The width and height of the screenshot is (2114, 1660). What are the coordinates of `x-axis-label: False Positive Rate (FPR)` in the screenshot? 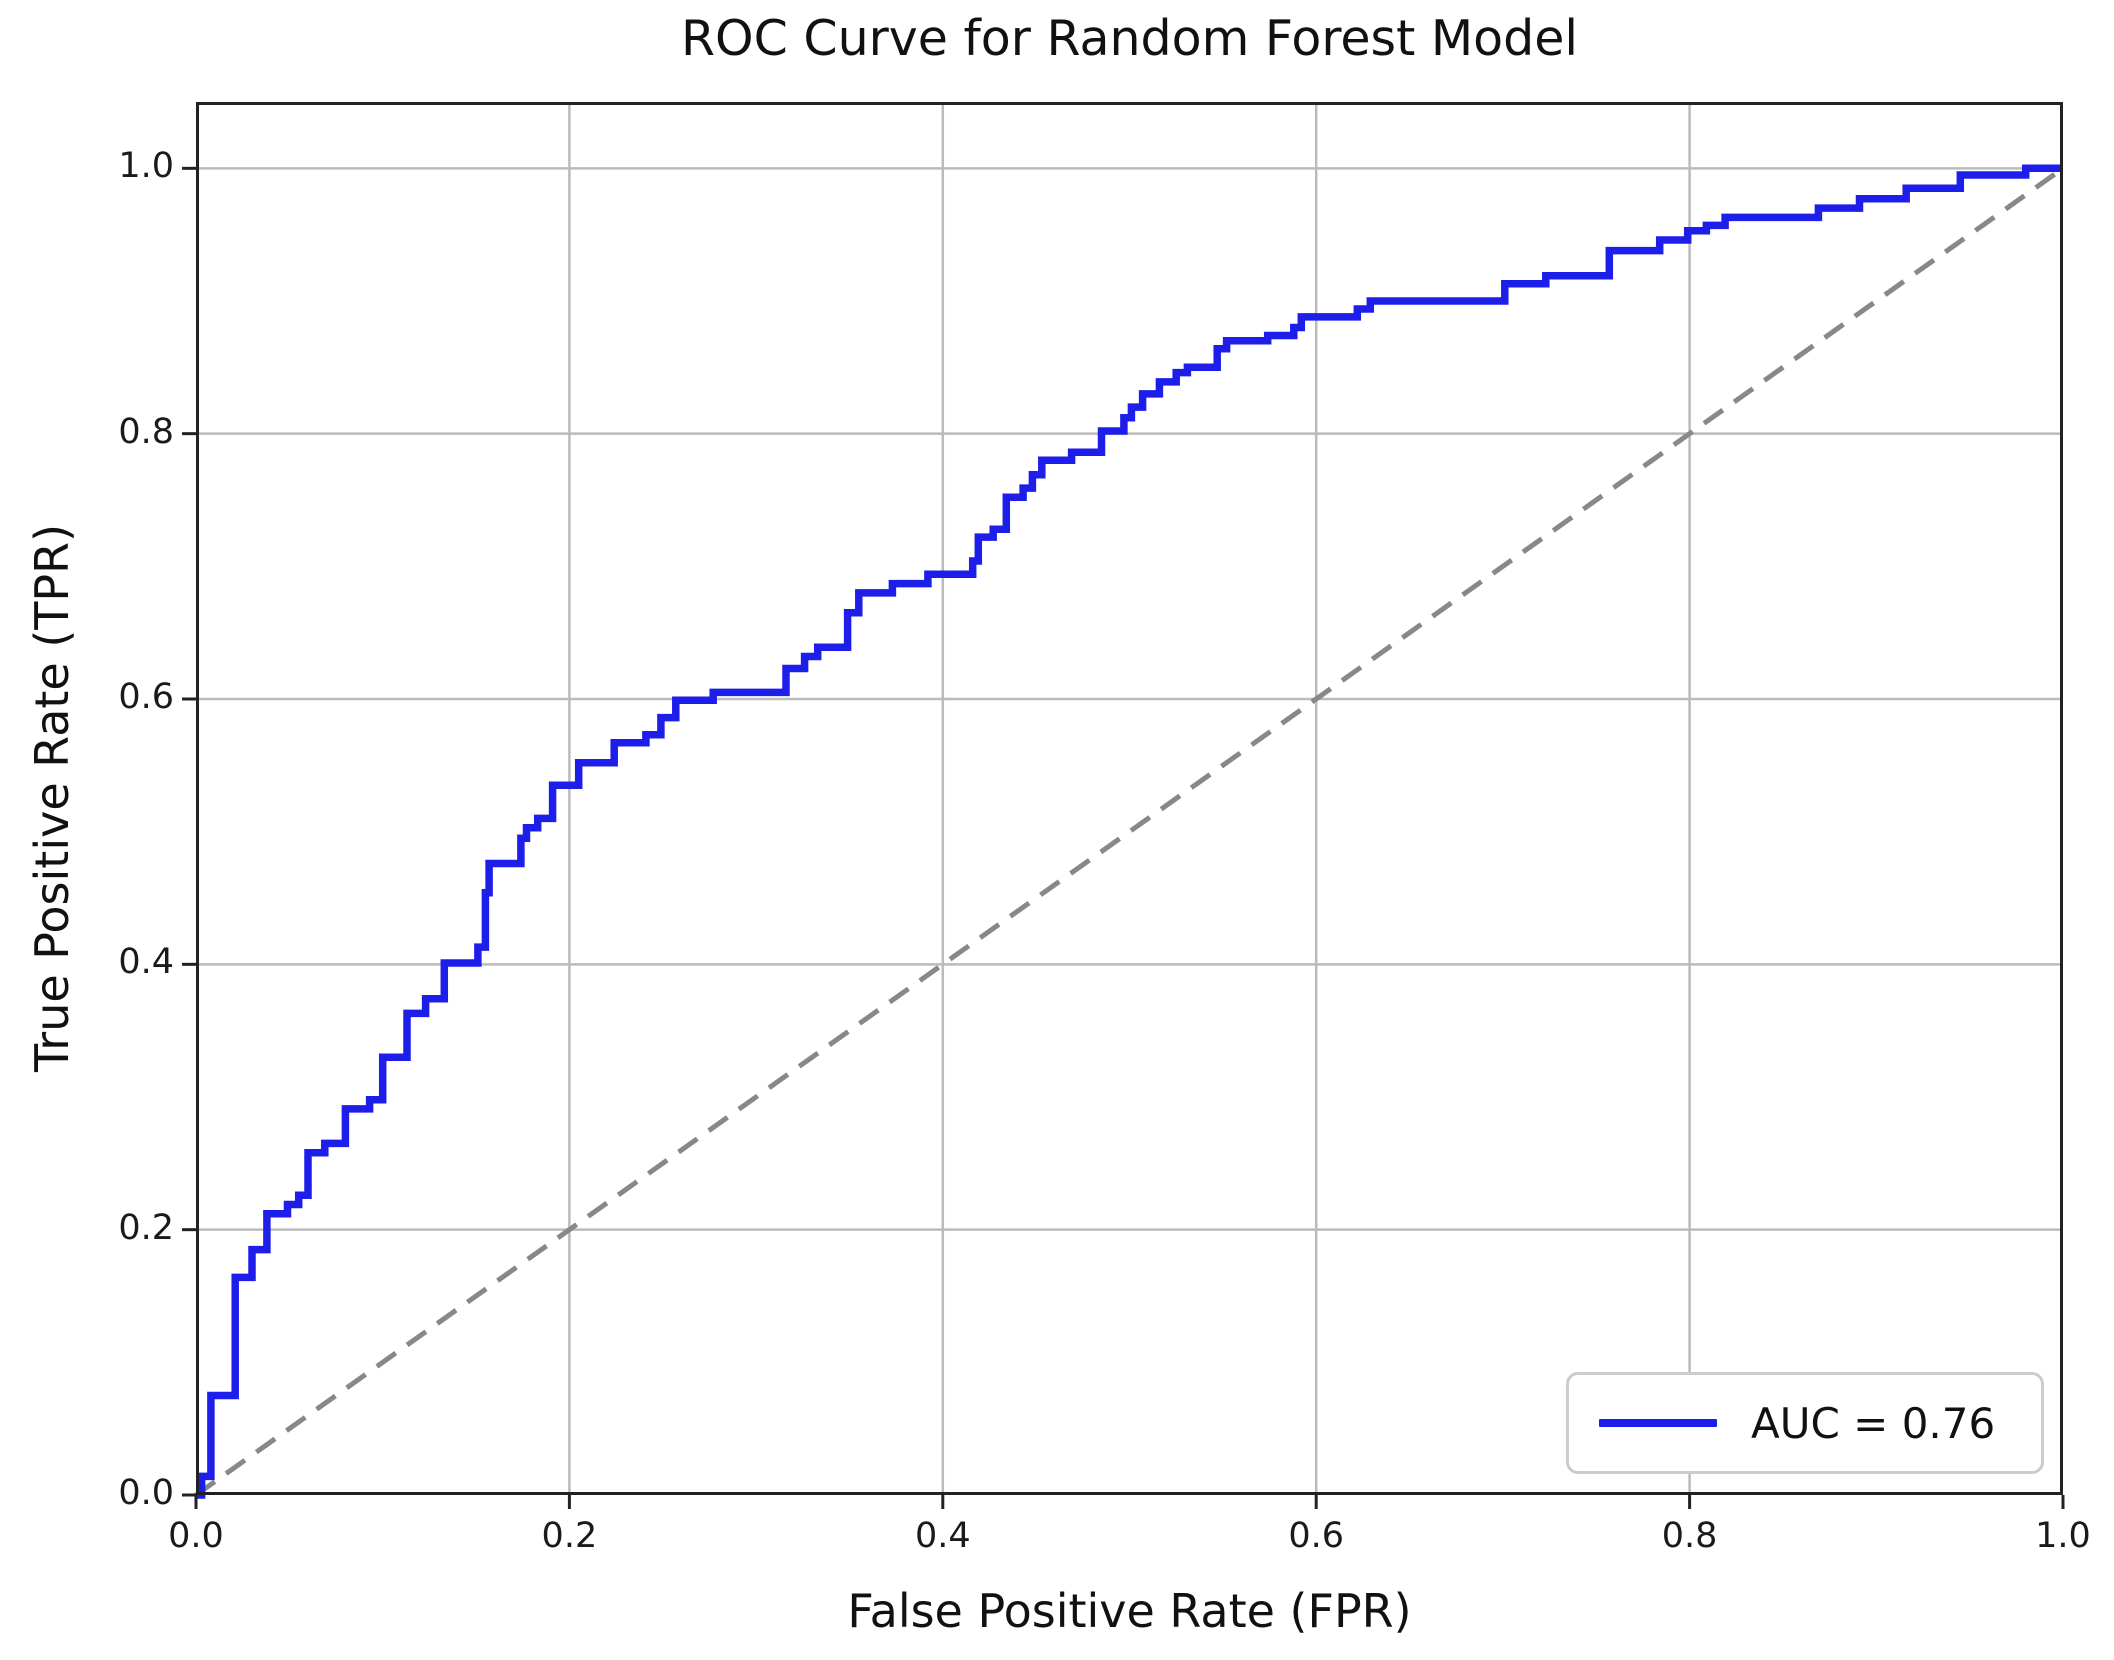 It's located at (1129, 1611).